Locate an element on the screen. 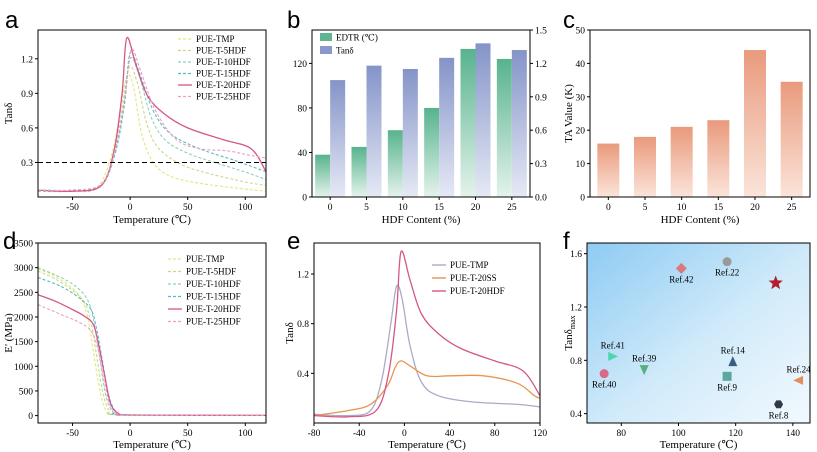 This screenshot has height=452, width=817. y2-tick-label: 0.6 is located at coordinates (541, 132).